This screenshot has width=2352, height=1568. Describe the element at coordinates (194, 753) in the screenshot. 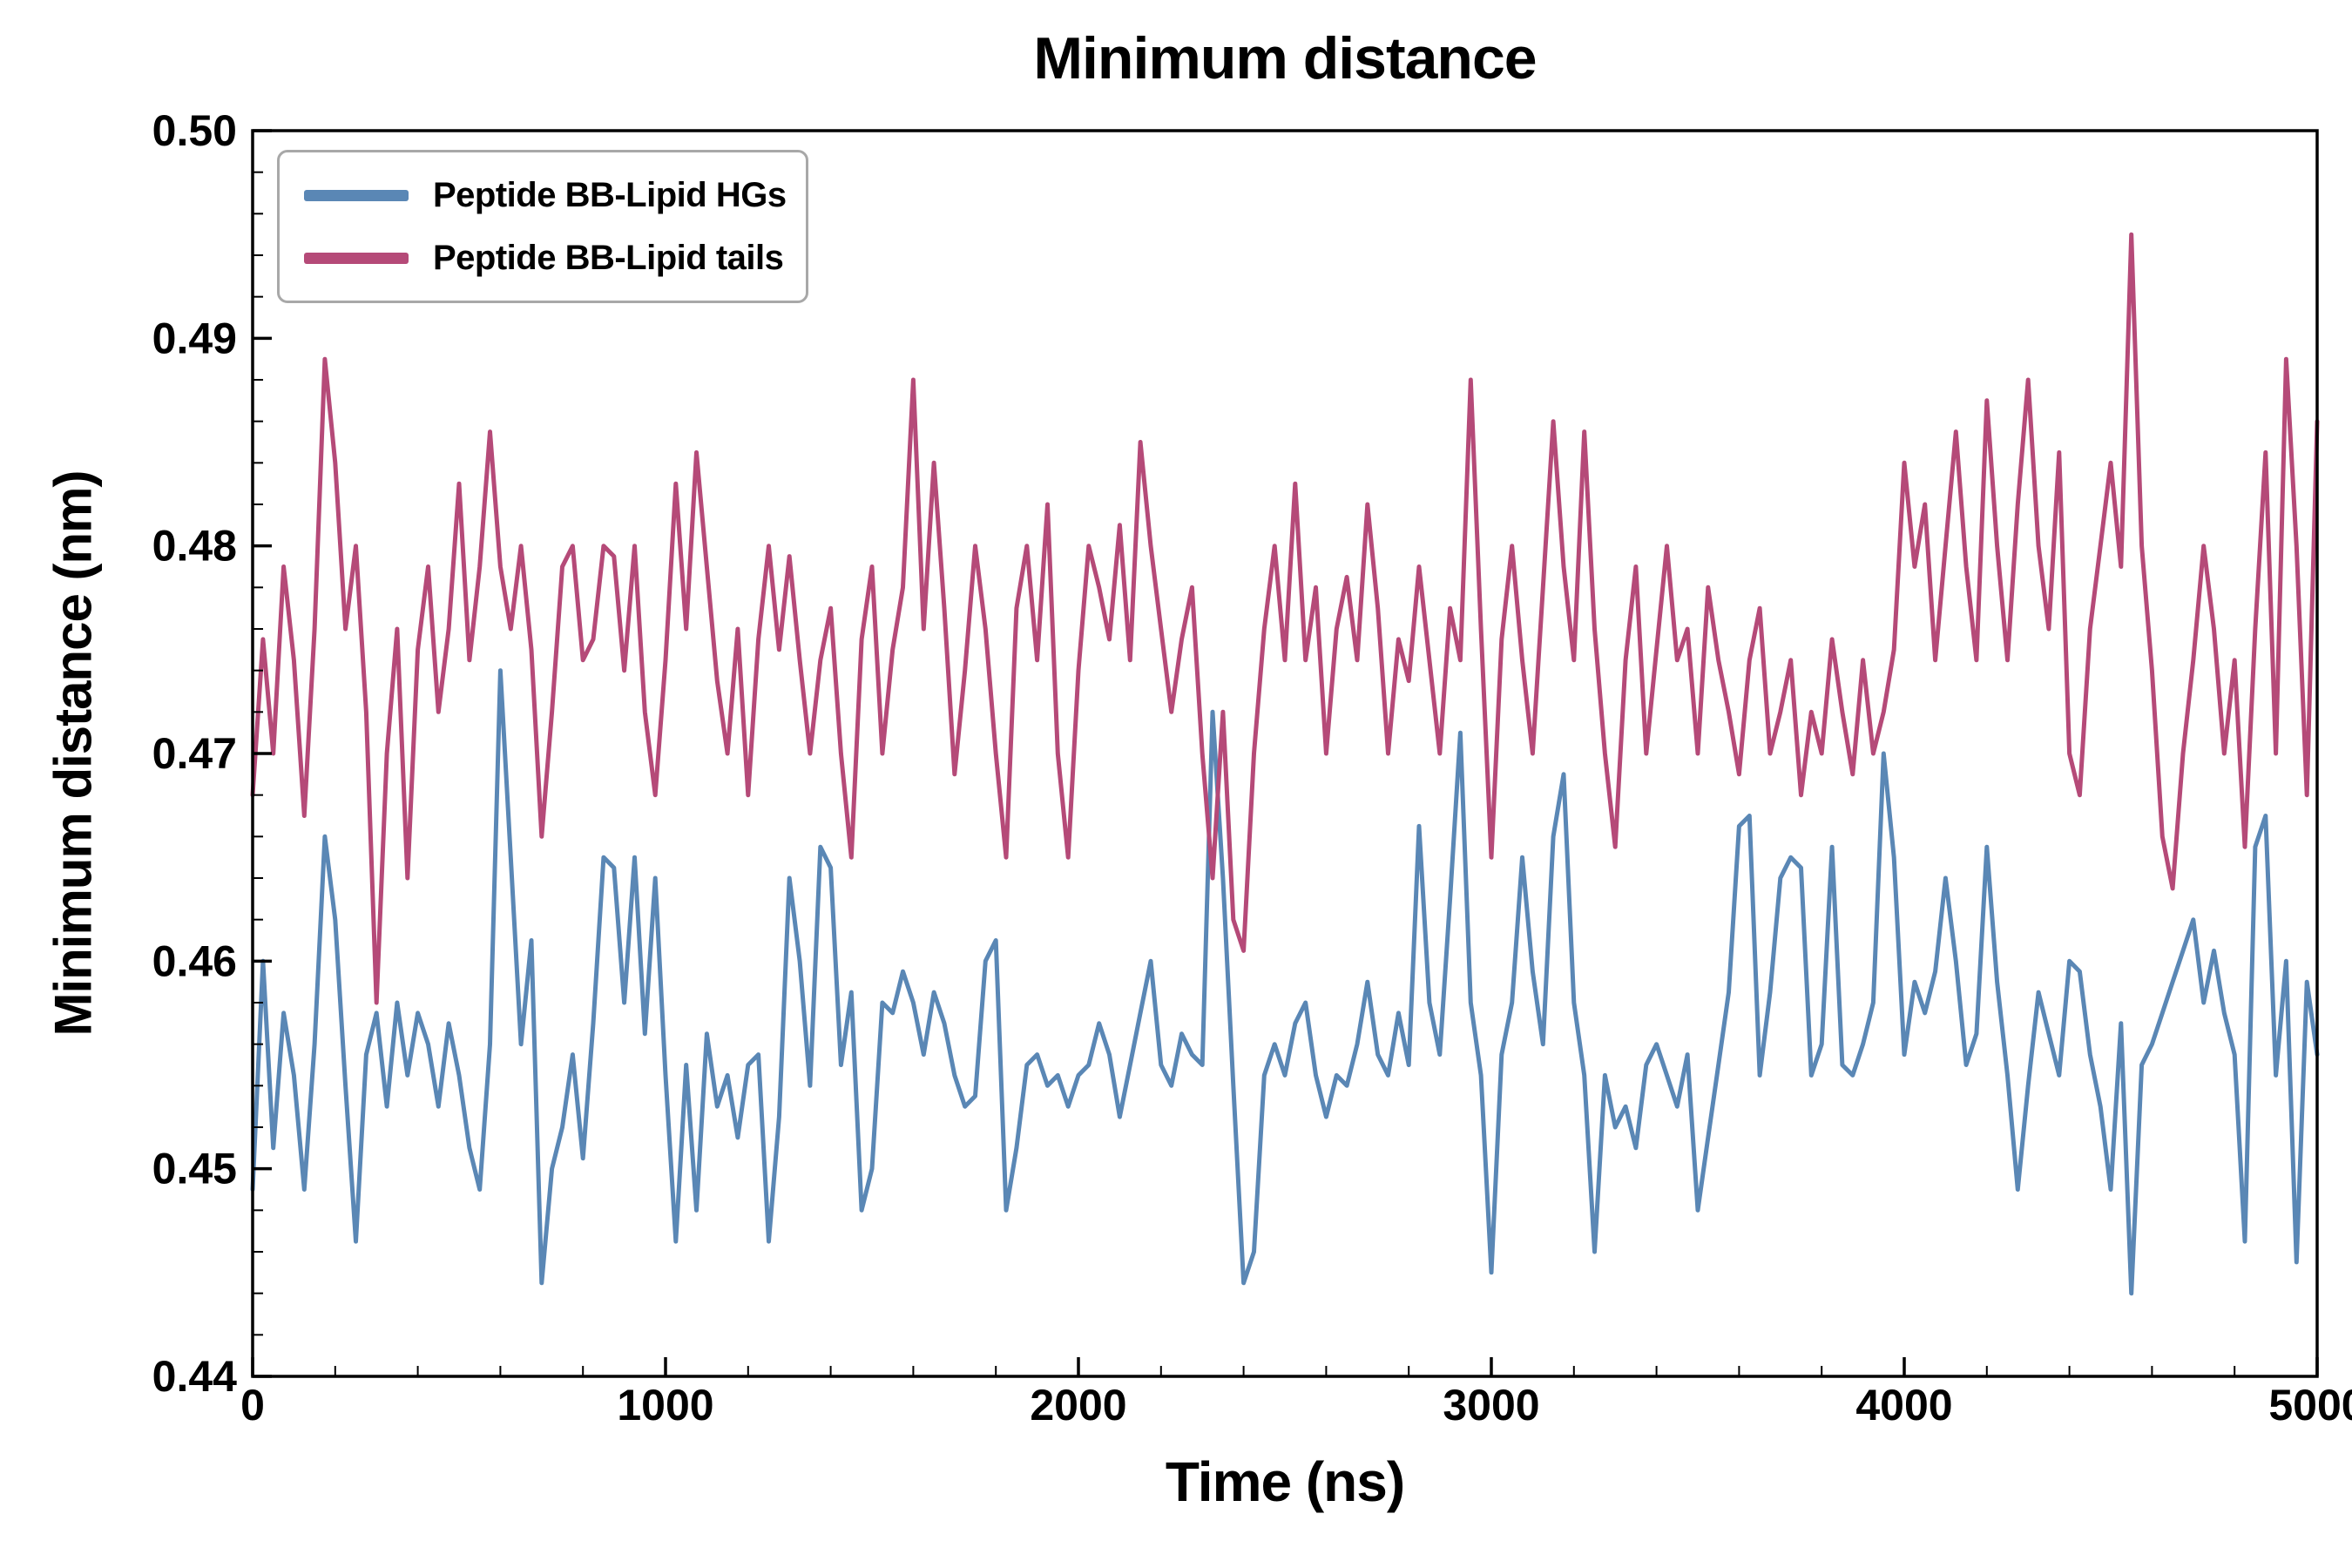

I see `svg-text: 0.47` at that location.